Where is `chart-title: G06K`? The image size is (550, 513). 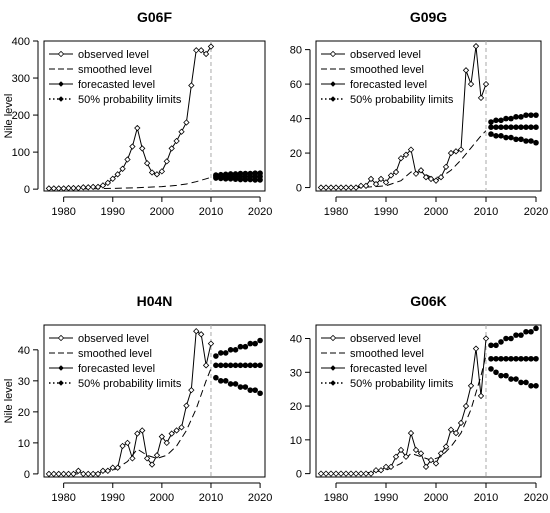
chart-title: G06K is located at coordinates (428, 301).